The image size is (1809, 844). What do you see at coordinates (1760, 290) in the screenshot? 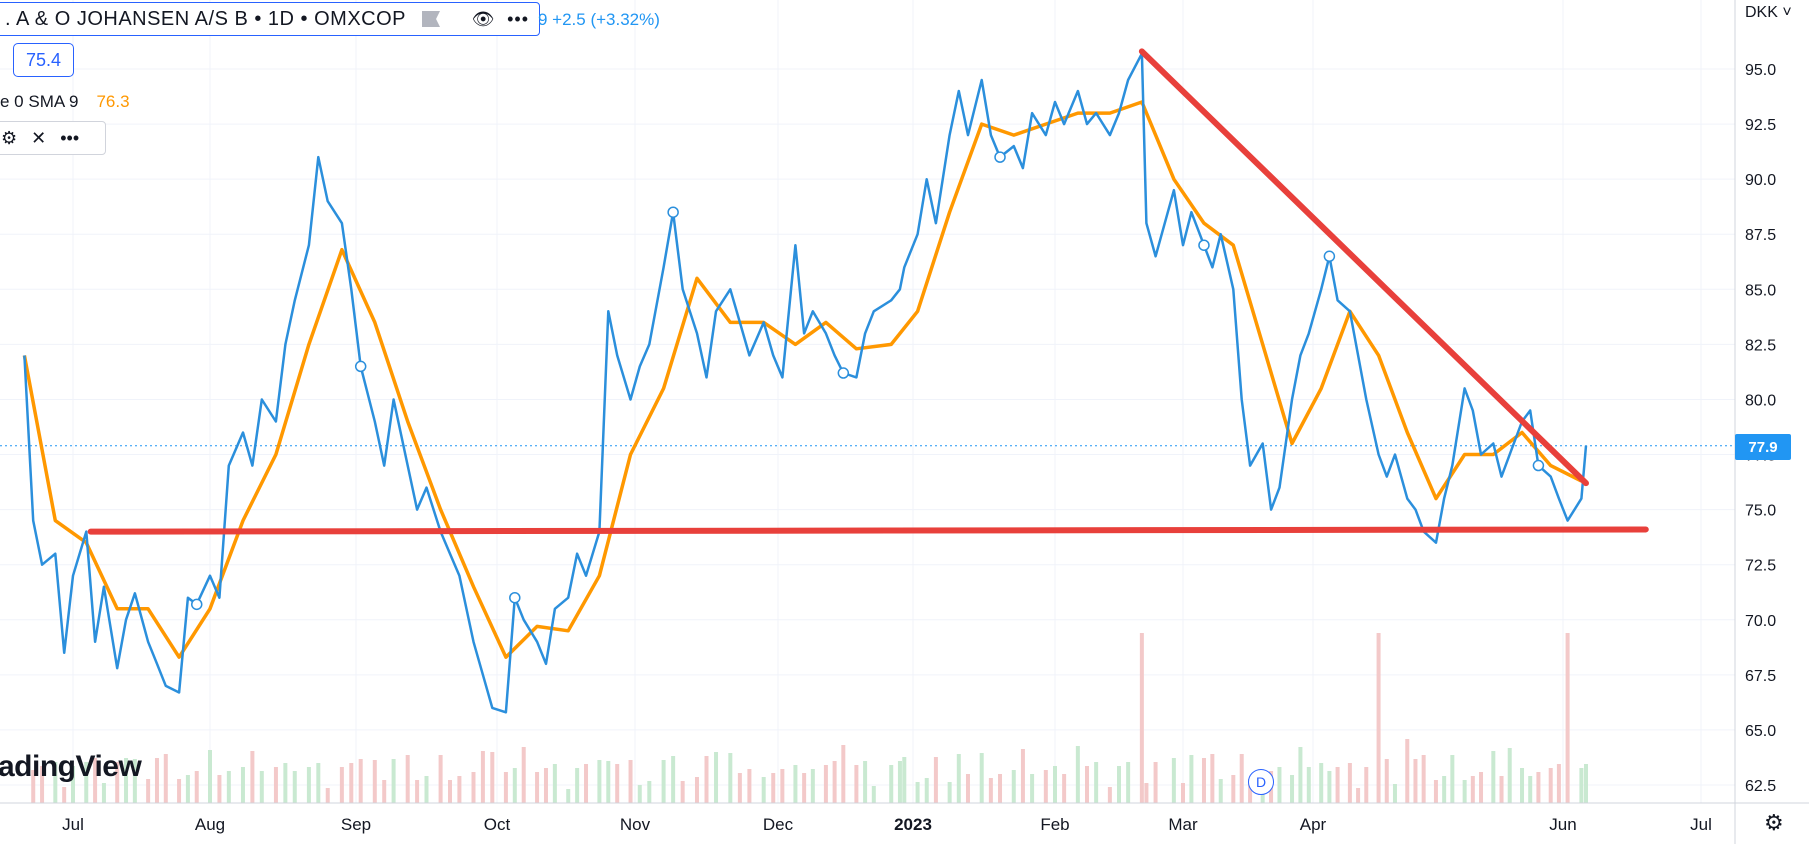
I see `price-axis-label: 85.0` at bounding box center [1760, 290].